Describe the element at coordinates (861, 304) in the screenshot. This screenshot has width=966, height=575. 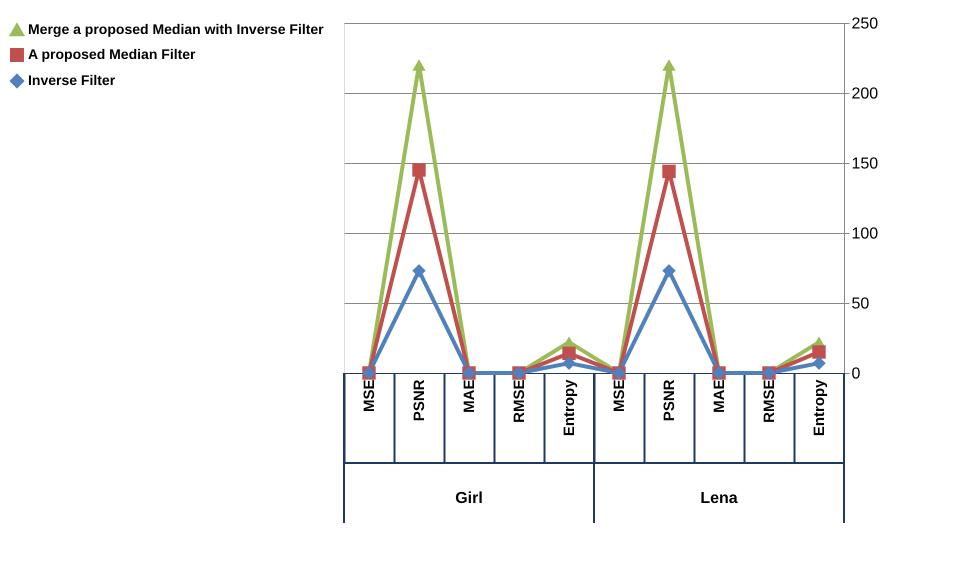
I see `y-tick-label: 50` at that location.